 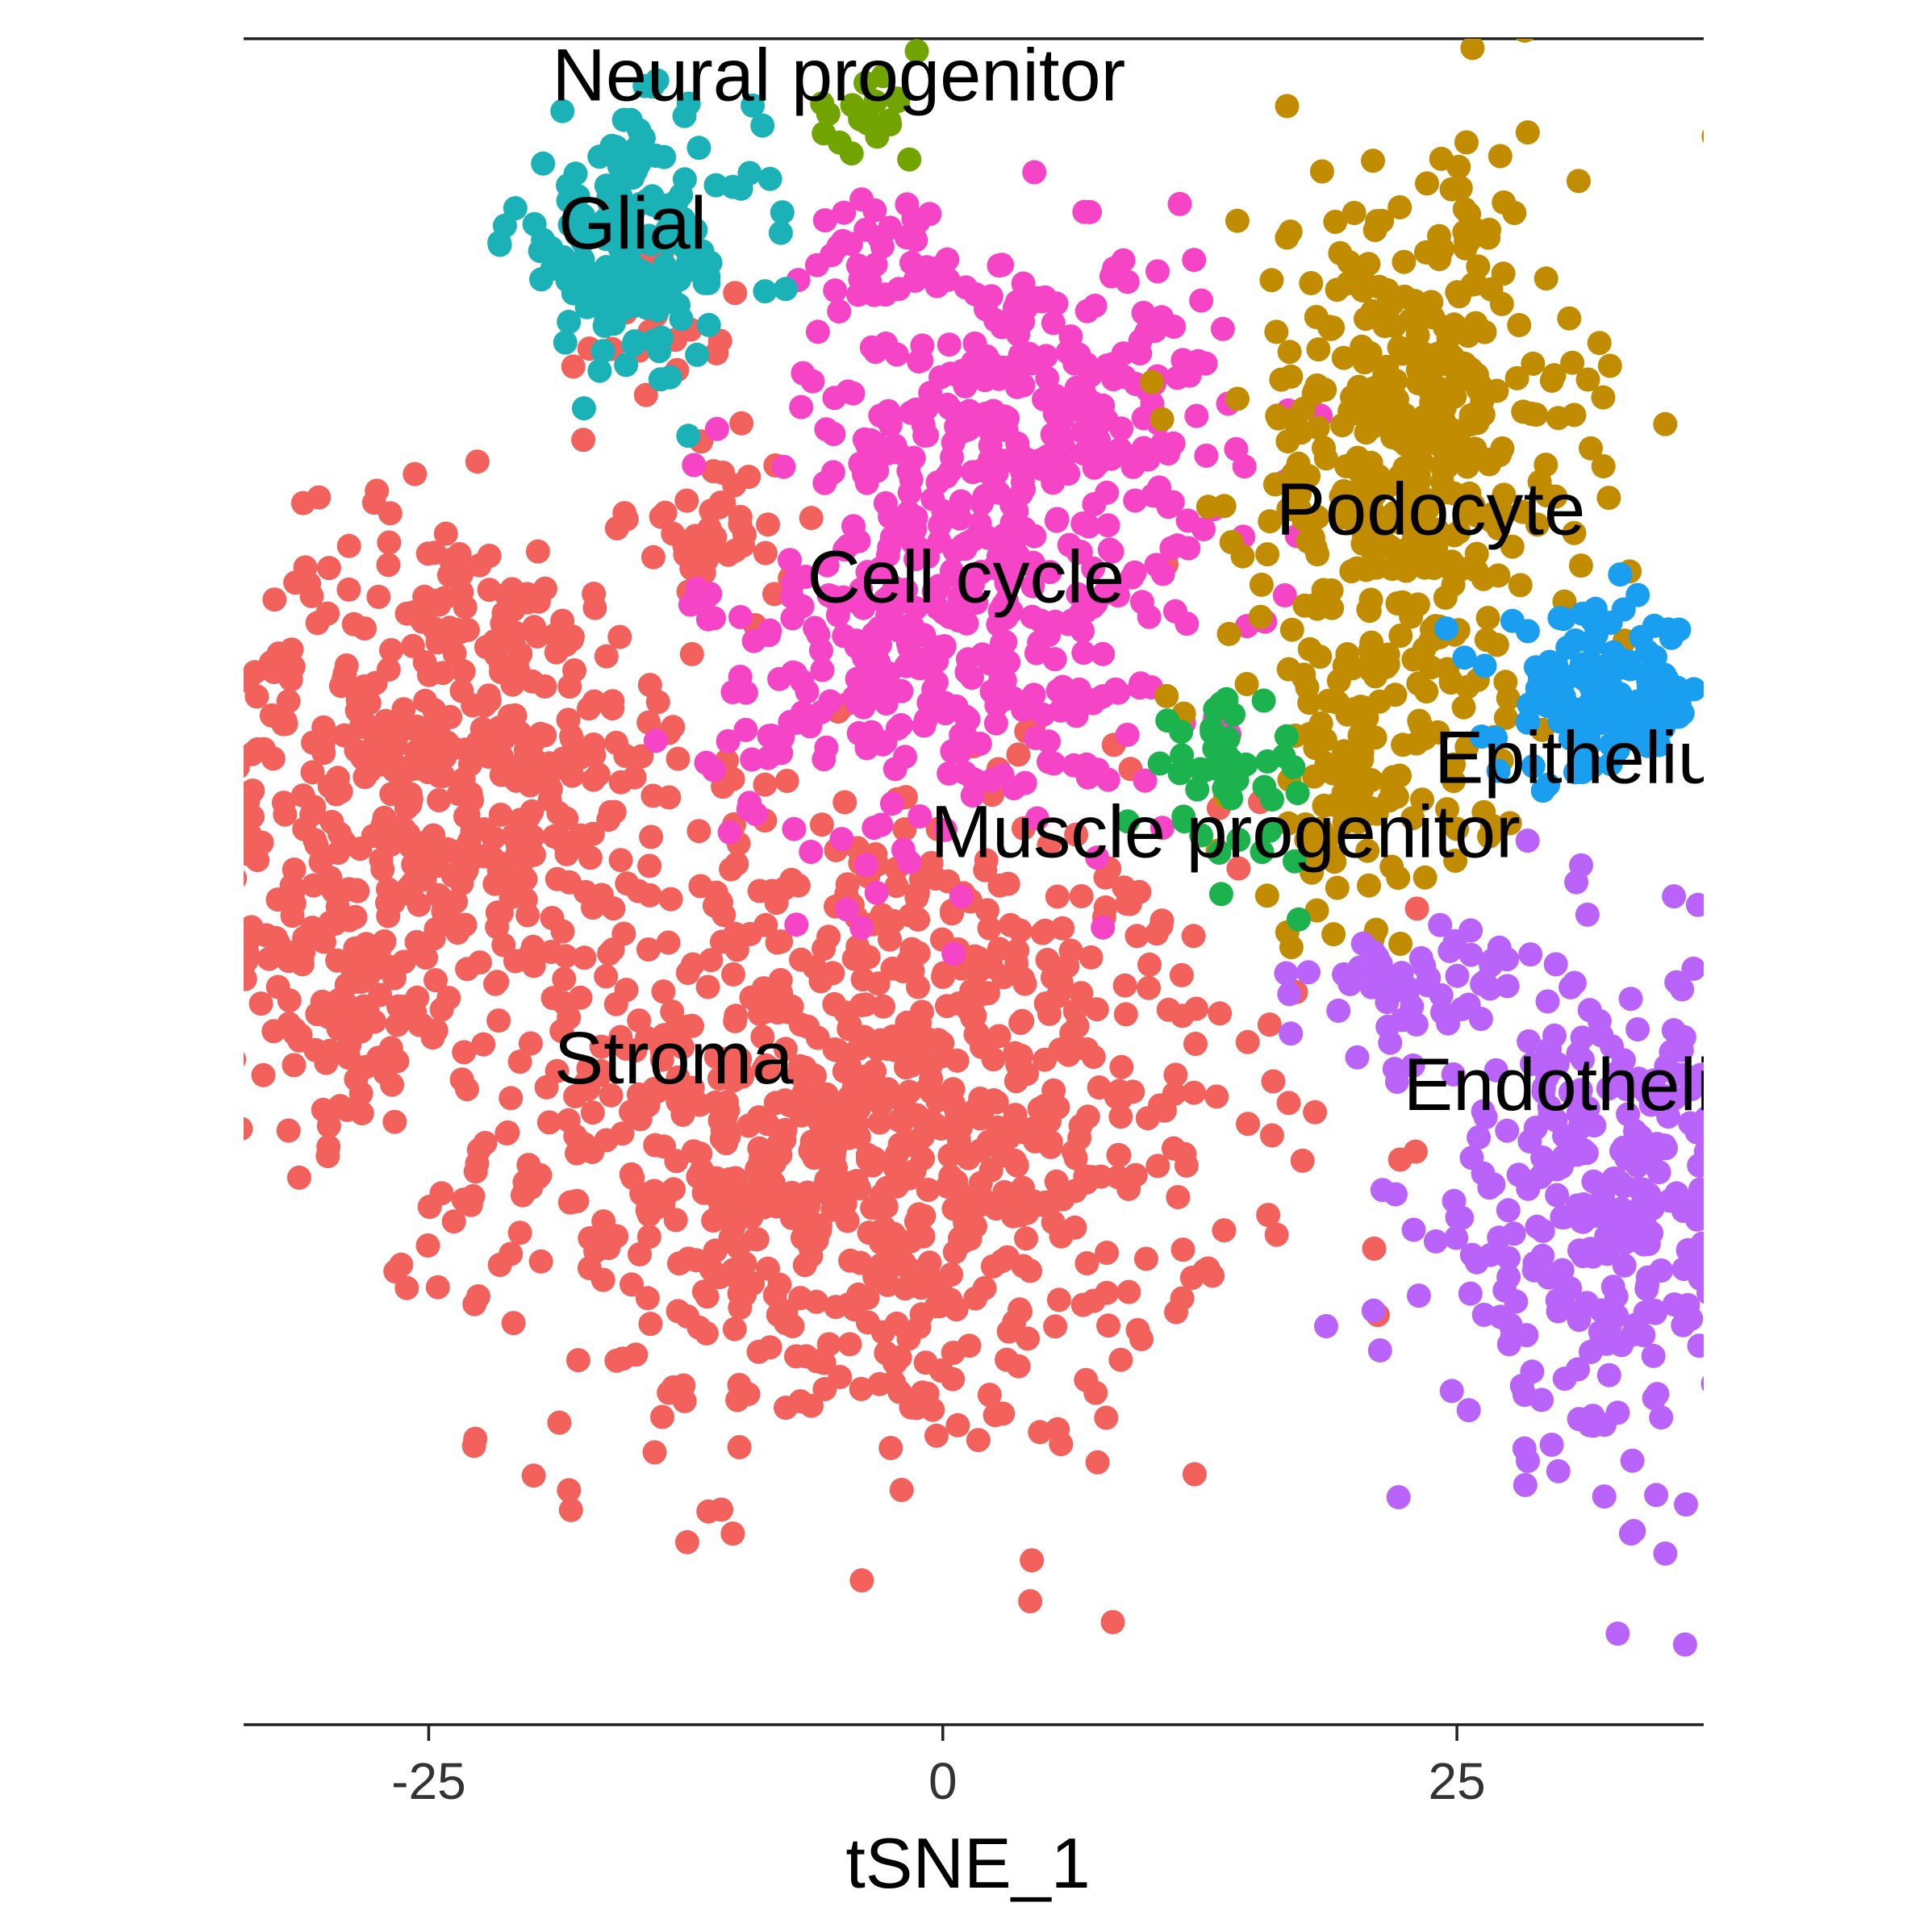 What do you see at coordinates (1456, 1781) in the screenshot?
I see `x-tick-label: 25` at bounding box center [1456, 1781].